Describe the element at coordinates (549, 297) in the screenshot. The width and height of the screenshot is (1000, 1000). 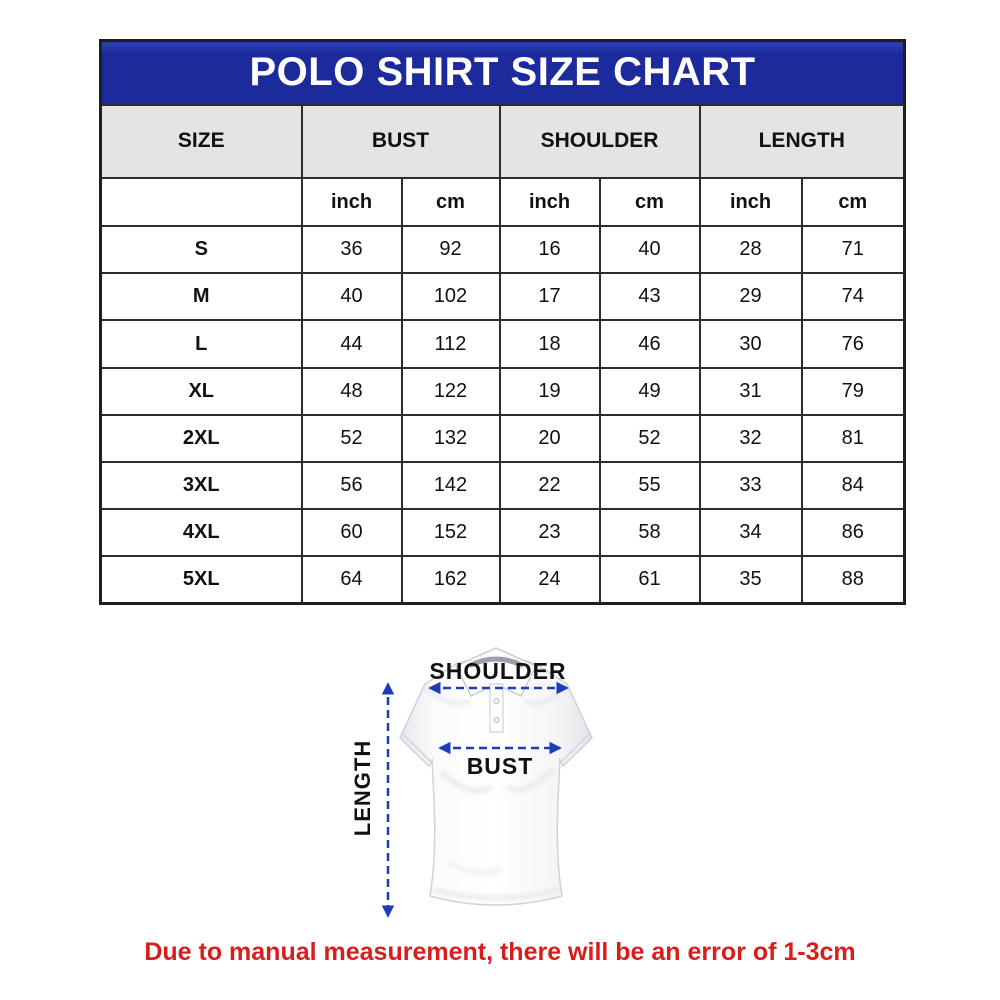
I see `value-cell: 17` at that location.